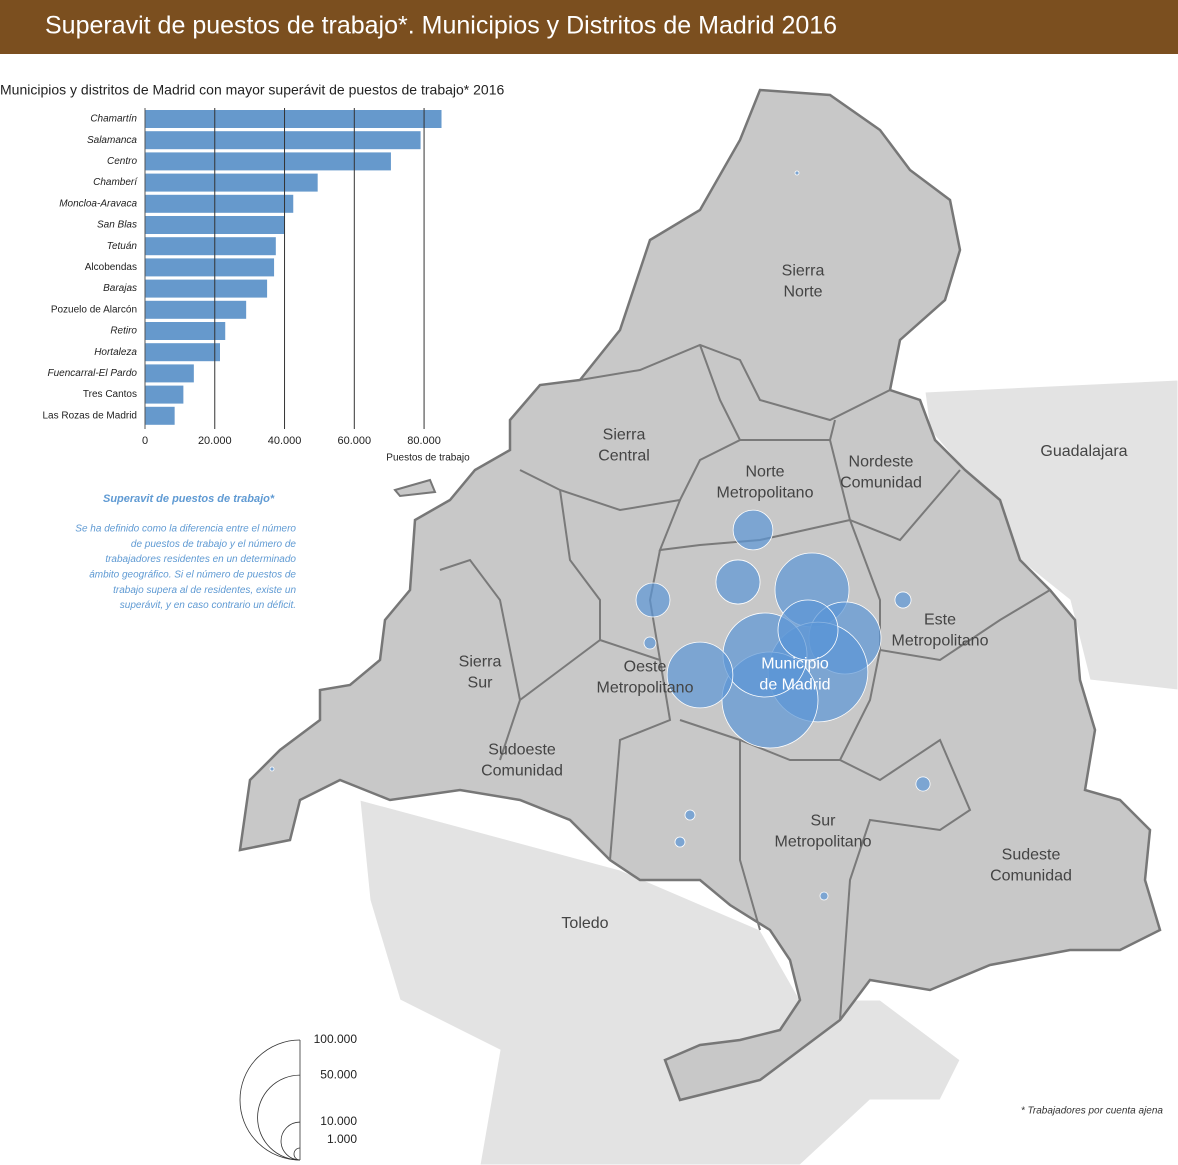 Image resolution: width=1178 pixels, height=1165 pixels. What do you see at coordinates (123, 331) in the screenshot?
I see `category-label: Retiro` at bounding box center [123, 331].